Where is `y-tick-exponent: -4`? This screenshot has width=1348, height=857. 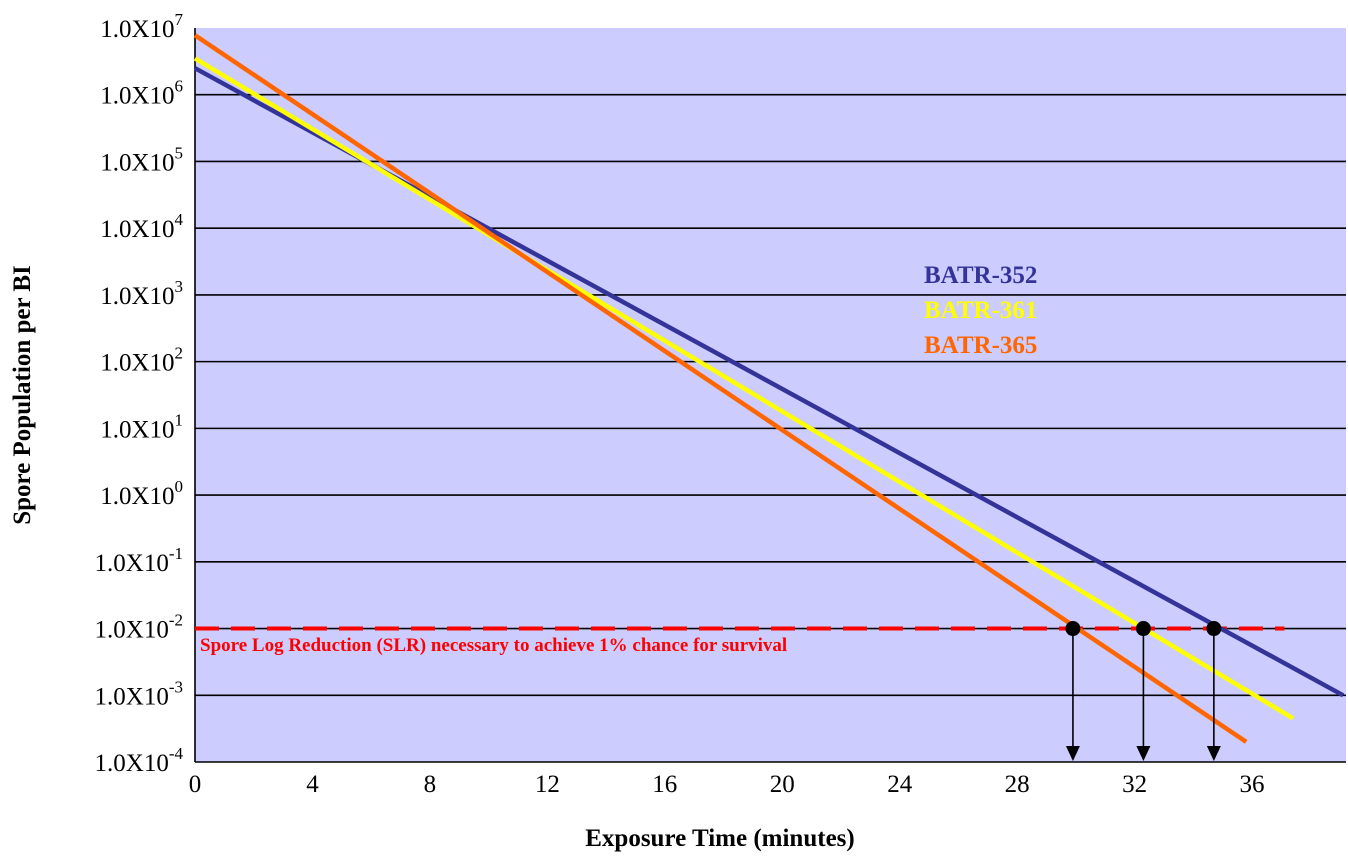
y-tick-exponent: -4 is located at coordinates (176, 753).